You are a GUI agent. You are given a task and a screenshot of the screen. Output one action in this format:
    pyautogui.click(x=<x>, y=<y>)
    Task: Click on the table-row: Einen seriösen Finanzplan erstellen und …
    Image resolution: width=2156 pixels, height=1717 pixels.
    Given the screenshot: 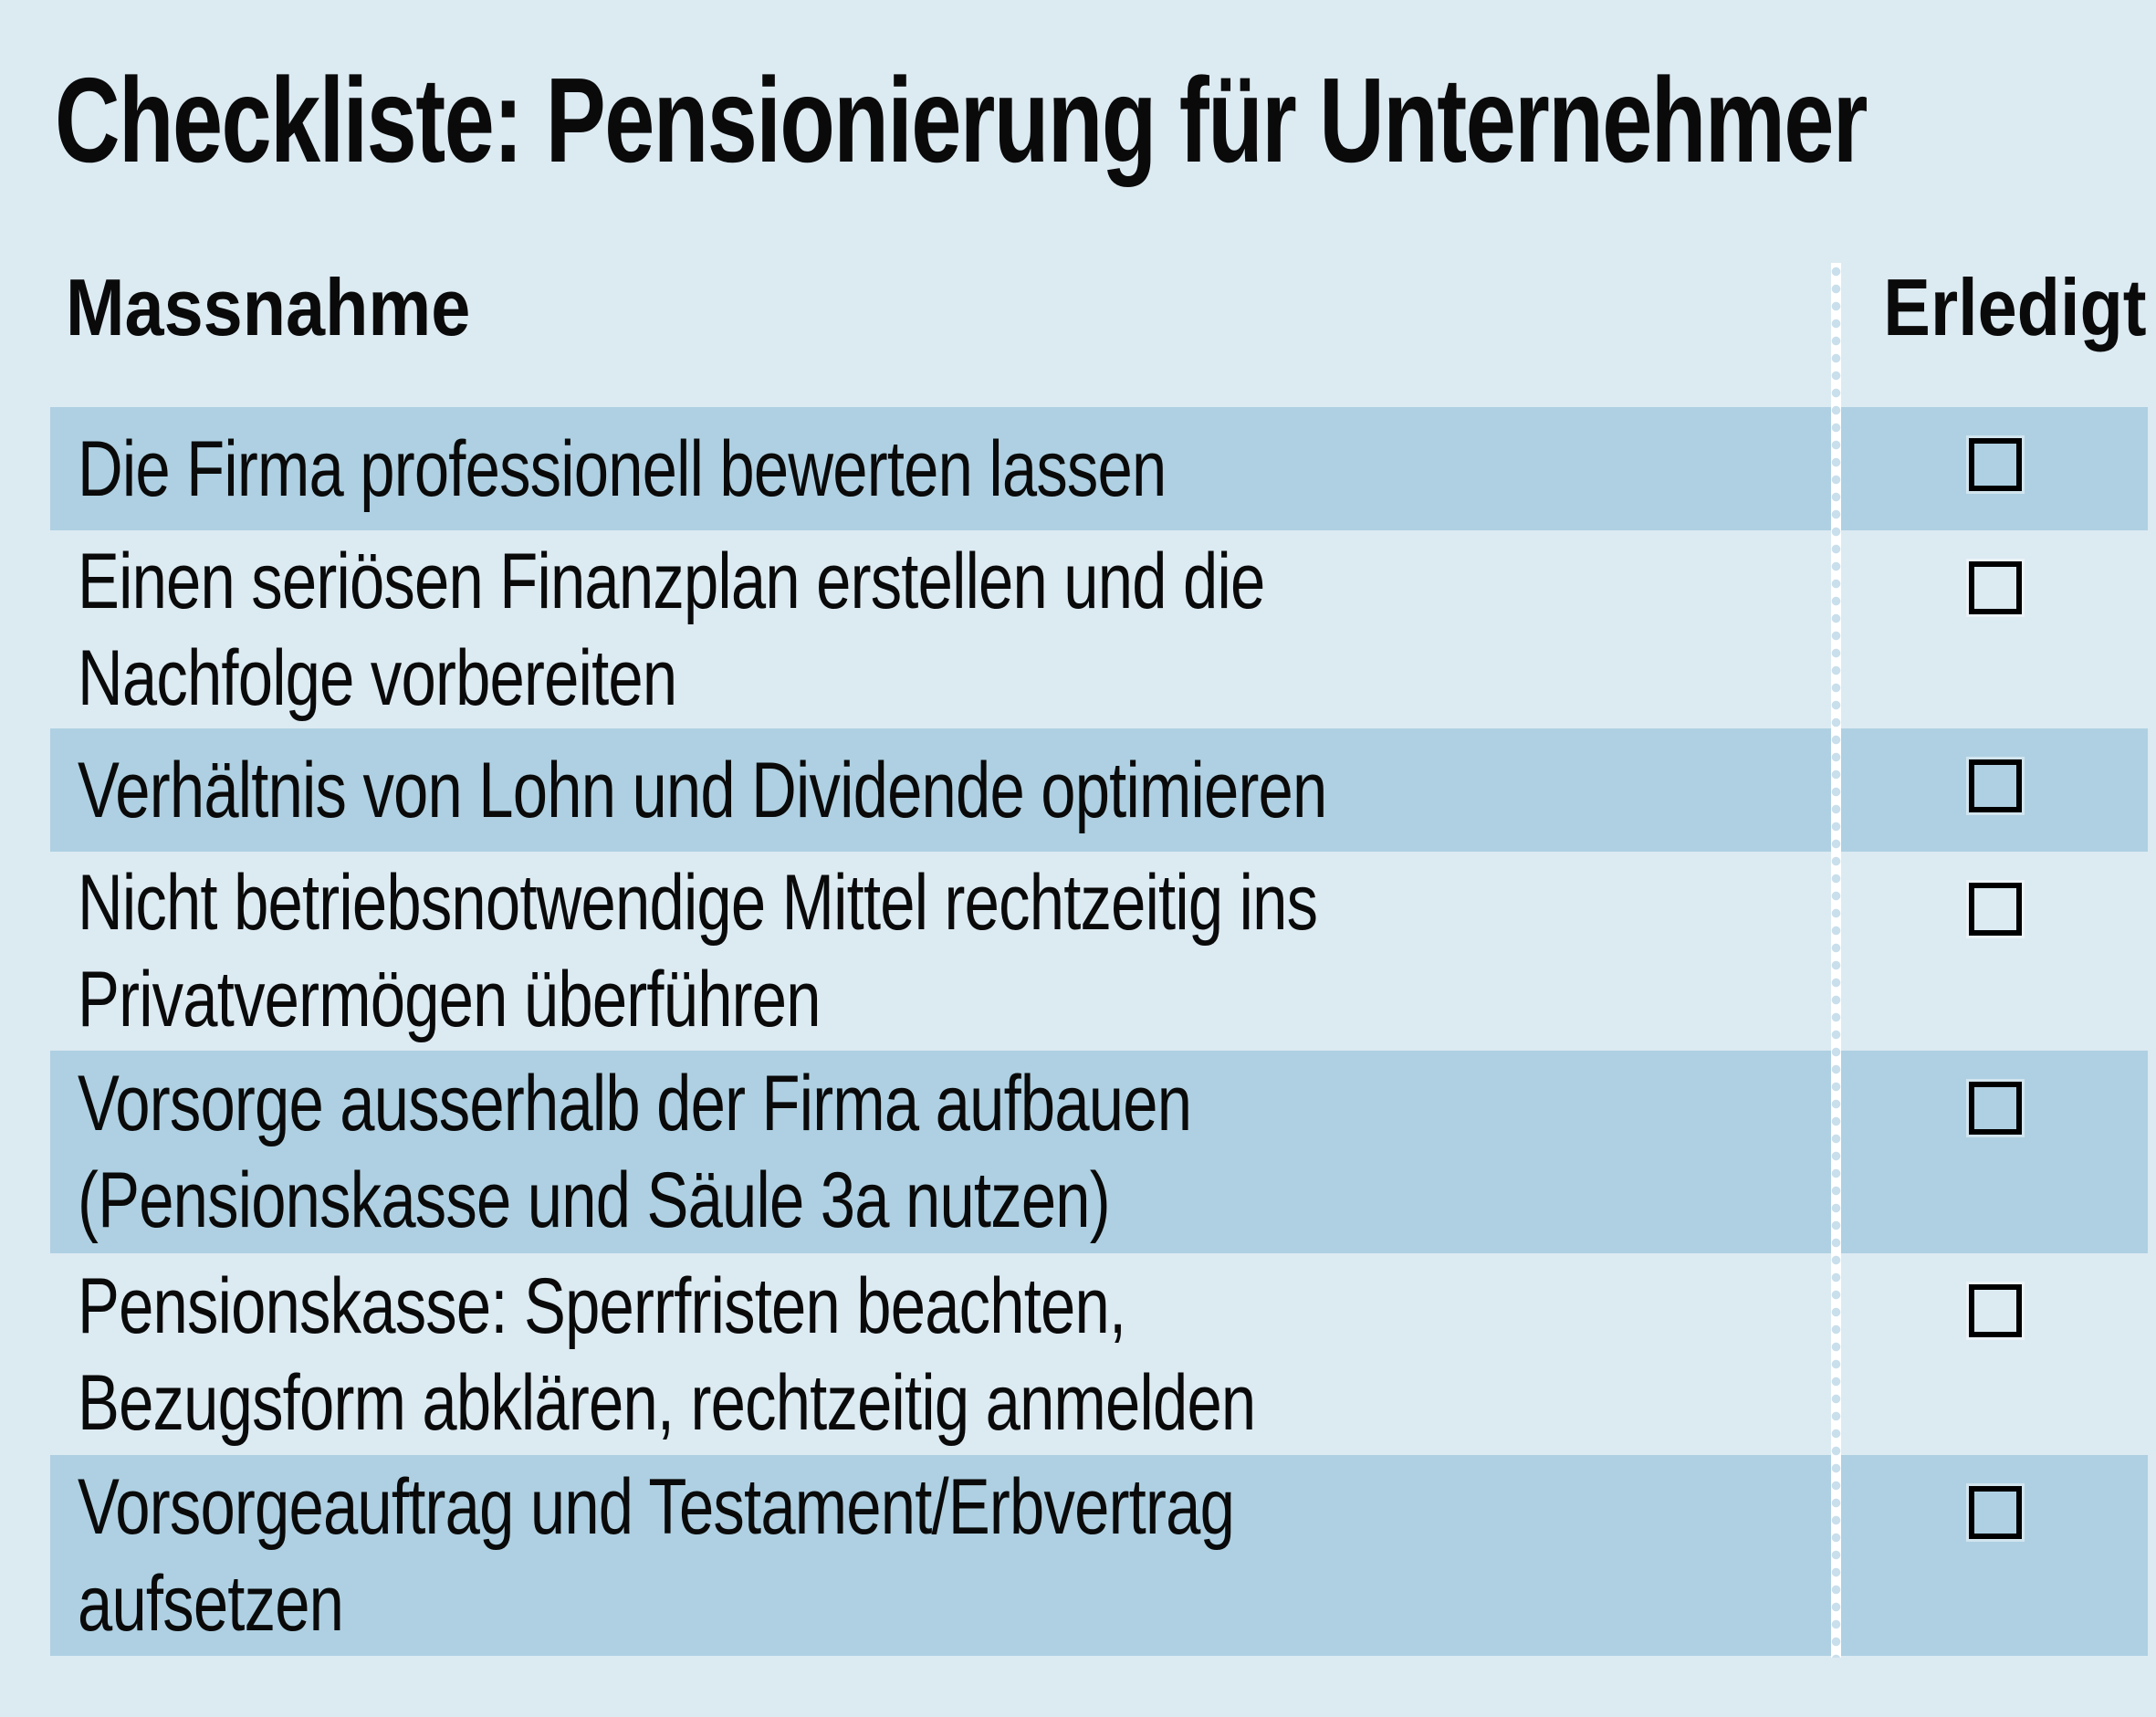 What is the action you would take?
    pyautogui.click(x=1099, y=629)
    